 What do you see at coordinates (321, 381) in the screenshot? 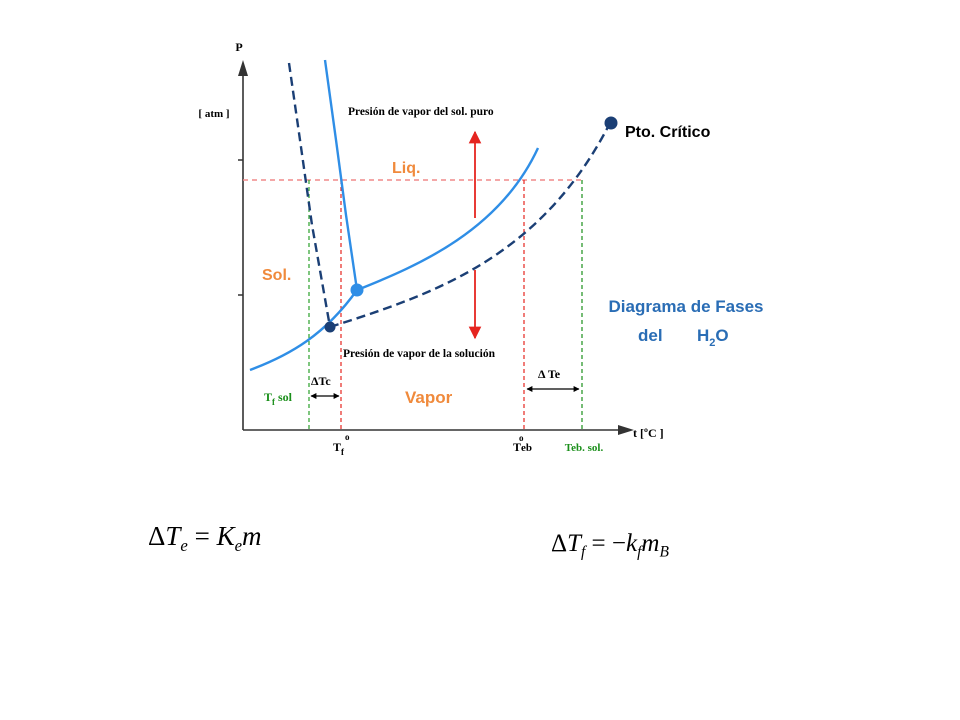
I see `delta-tc-label: ΔTc` at bounding box center [321, 381].